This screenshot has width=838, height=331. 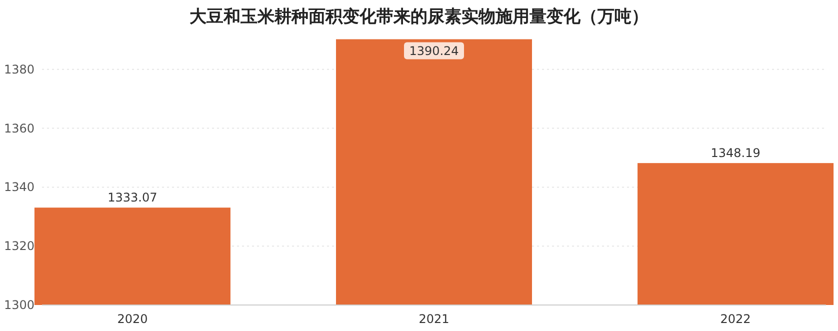 What do you see at coordinates (19, 305) in the screenshot?
I see `y-tick-label: 1300` at bounding box center [19, 305].